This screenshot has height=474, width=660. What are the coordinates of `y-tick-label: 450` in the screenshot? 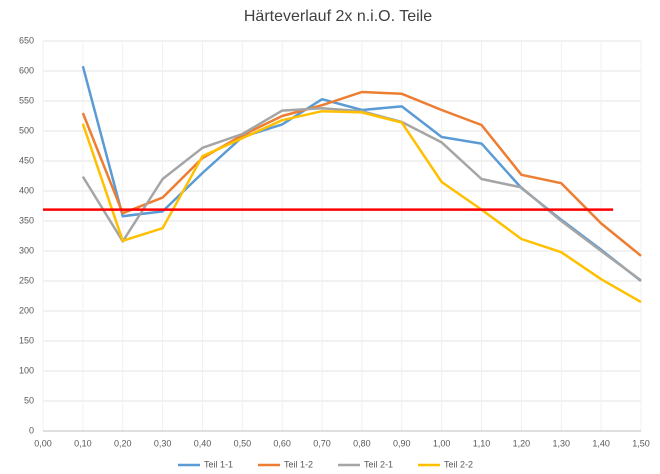 It's located at (26, 160).